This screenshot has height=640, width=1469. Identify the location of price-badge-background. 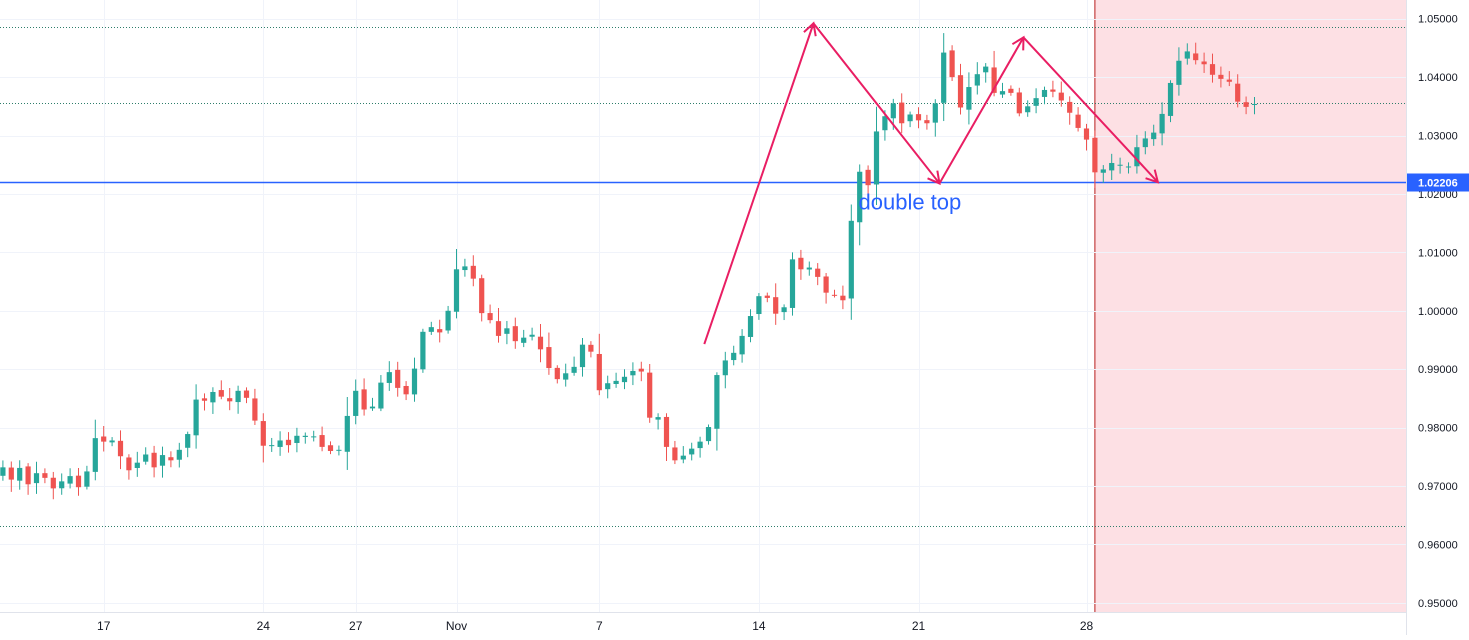
(1438, 182).